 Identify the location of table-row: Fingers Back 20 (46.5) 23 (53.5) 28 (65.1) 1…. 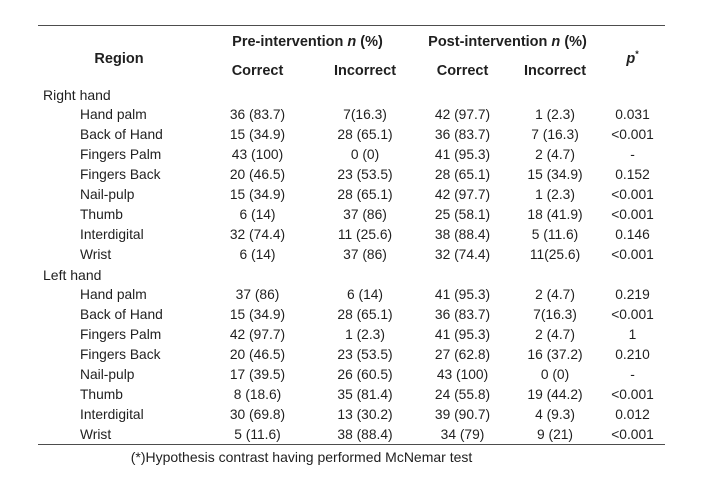
(351, 175).